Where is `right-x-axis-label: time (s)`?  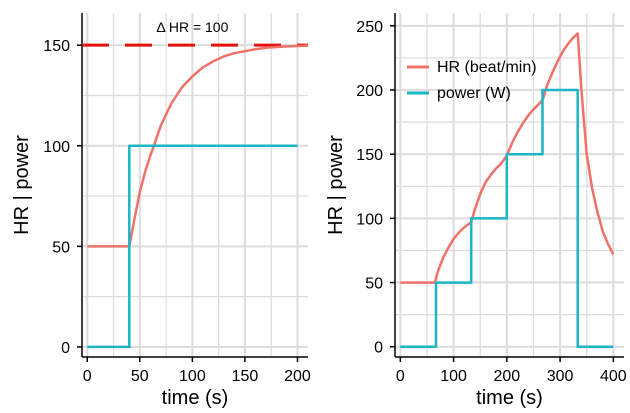
right-x-axis-label: time (s) is located at coordinates (509, 398).